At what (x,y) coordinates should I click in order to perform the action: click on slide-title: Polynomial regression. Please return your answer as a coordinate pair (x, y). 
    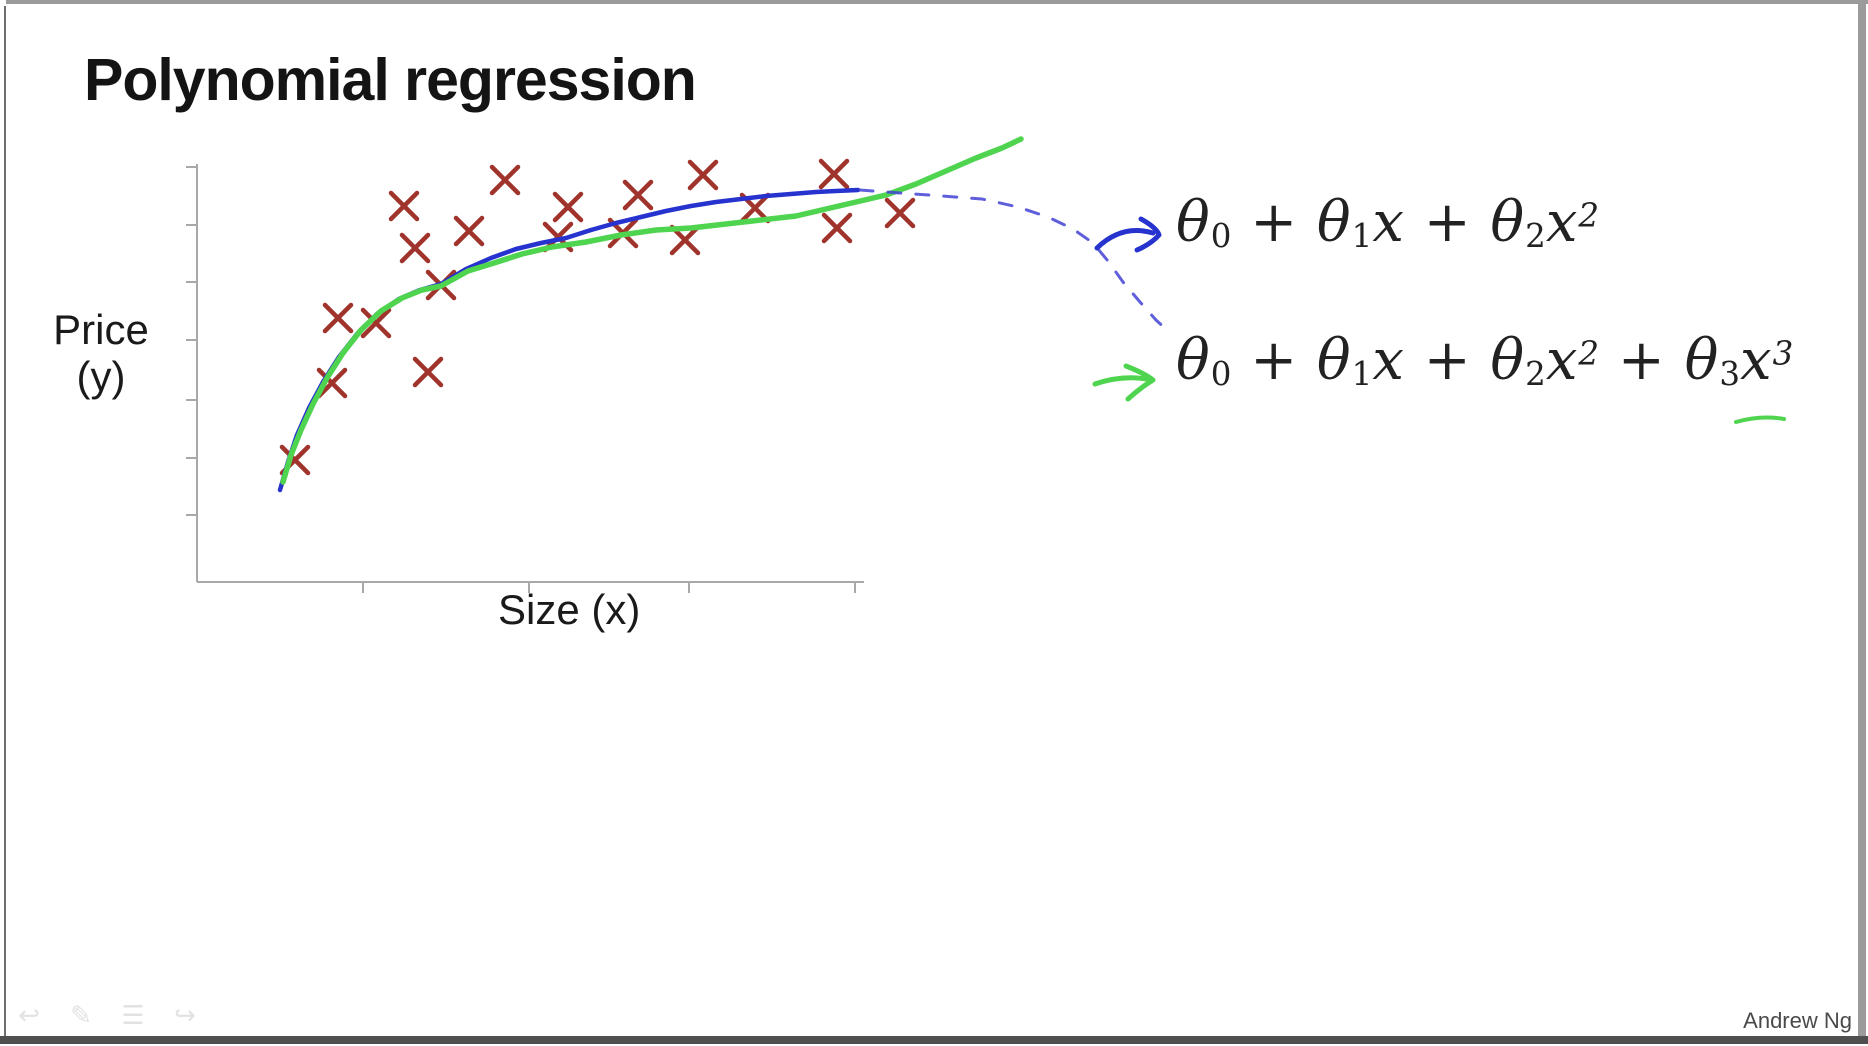
    Looking at the image, I should click on (390, 80).